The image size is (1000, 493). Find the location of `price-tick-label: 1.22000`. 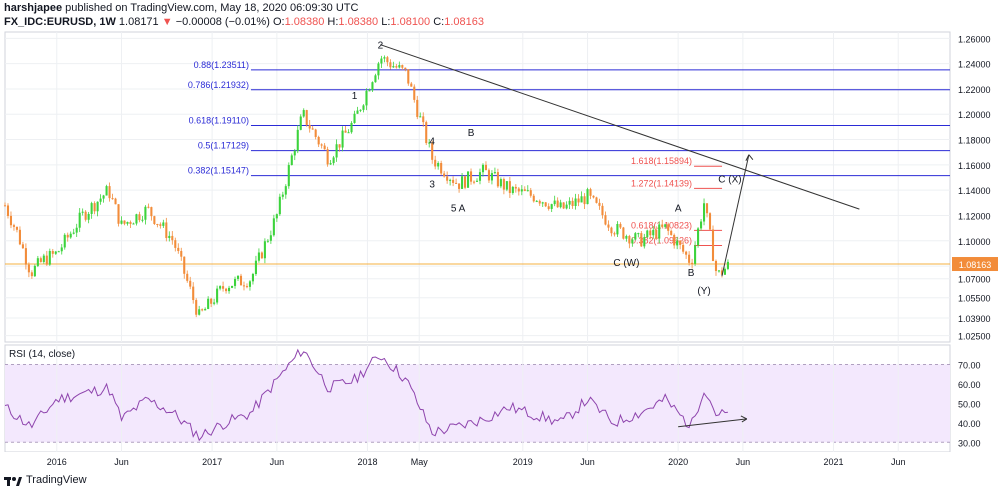

price-tick-label: 1.22000 is located at coordinates (974, 90).